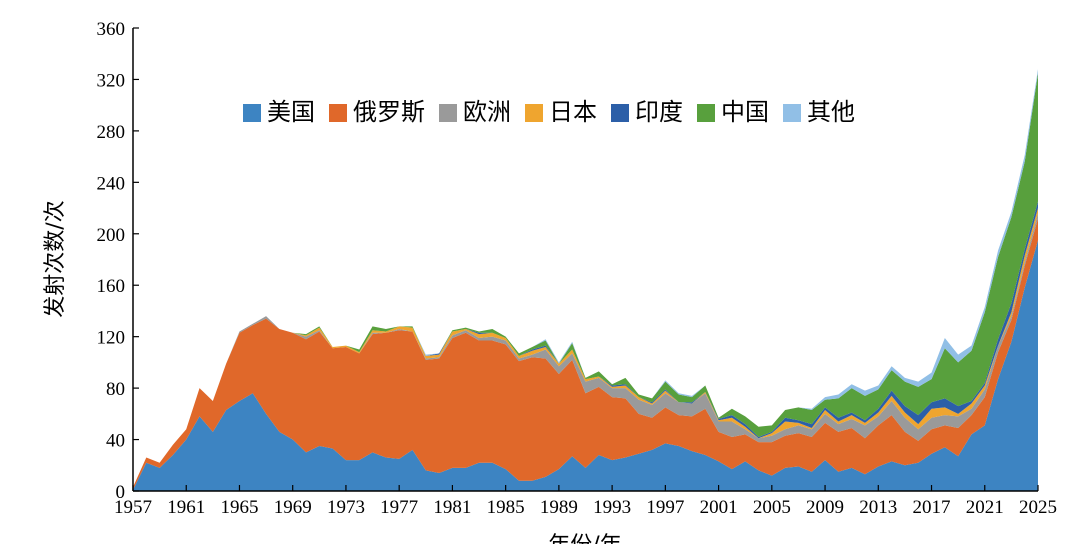 This screenshot has width=1080, height=544. What do you see at coordinates (55, 258) in the screenshot?
I see `y-axis-label: 发射次数/次` at bounding box center [55, 258].